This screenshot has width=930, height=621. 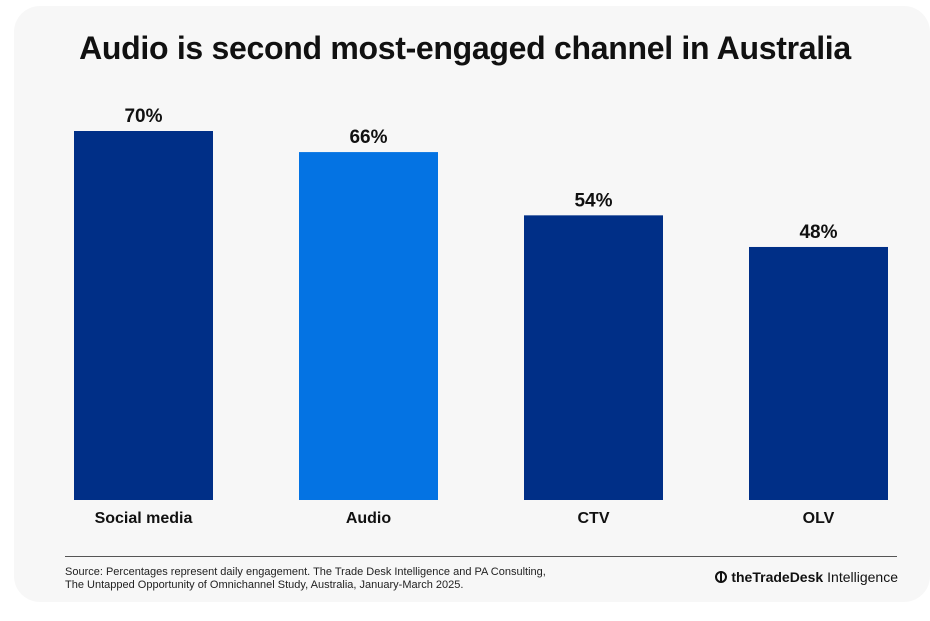 I want to click on data-label: 54%, so click(x=593, y=200).